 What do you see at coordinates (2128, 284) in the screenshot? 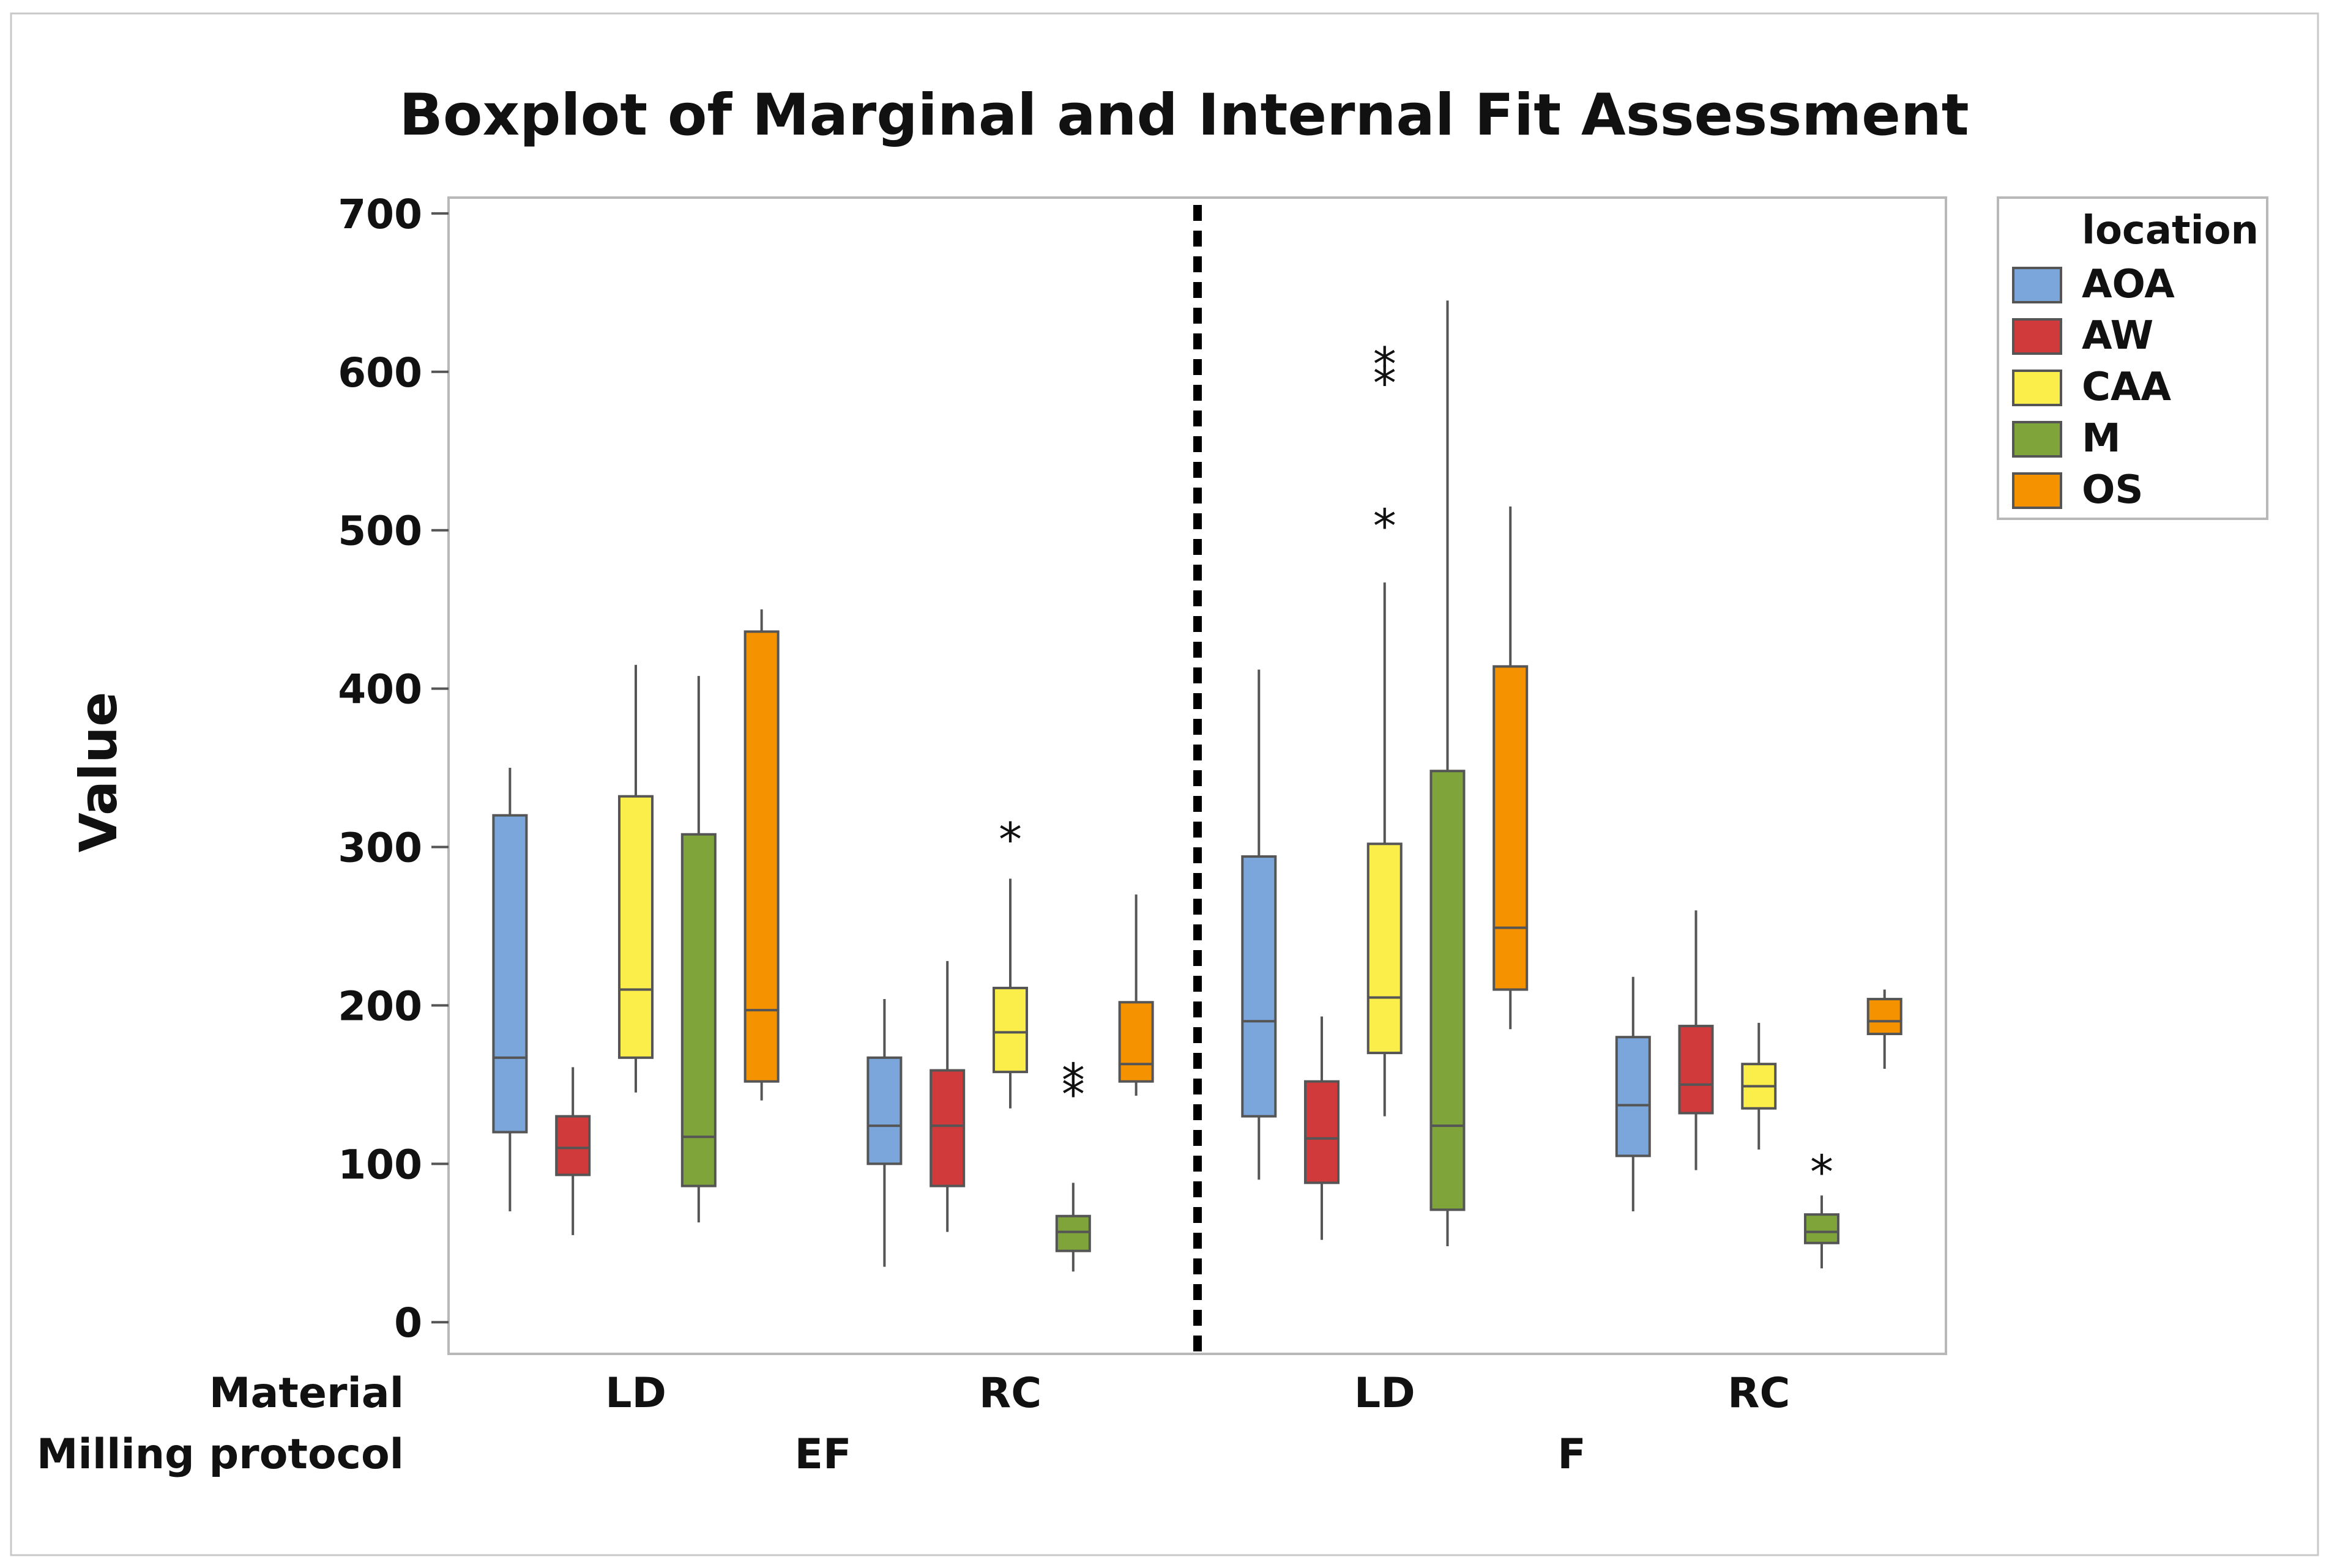
I see `legend-label-aoa: AOA` at bounding box center [2128, 284].